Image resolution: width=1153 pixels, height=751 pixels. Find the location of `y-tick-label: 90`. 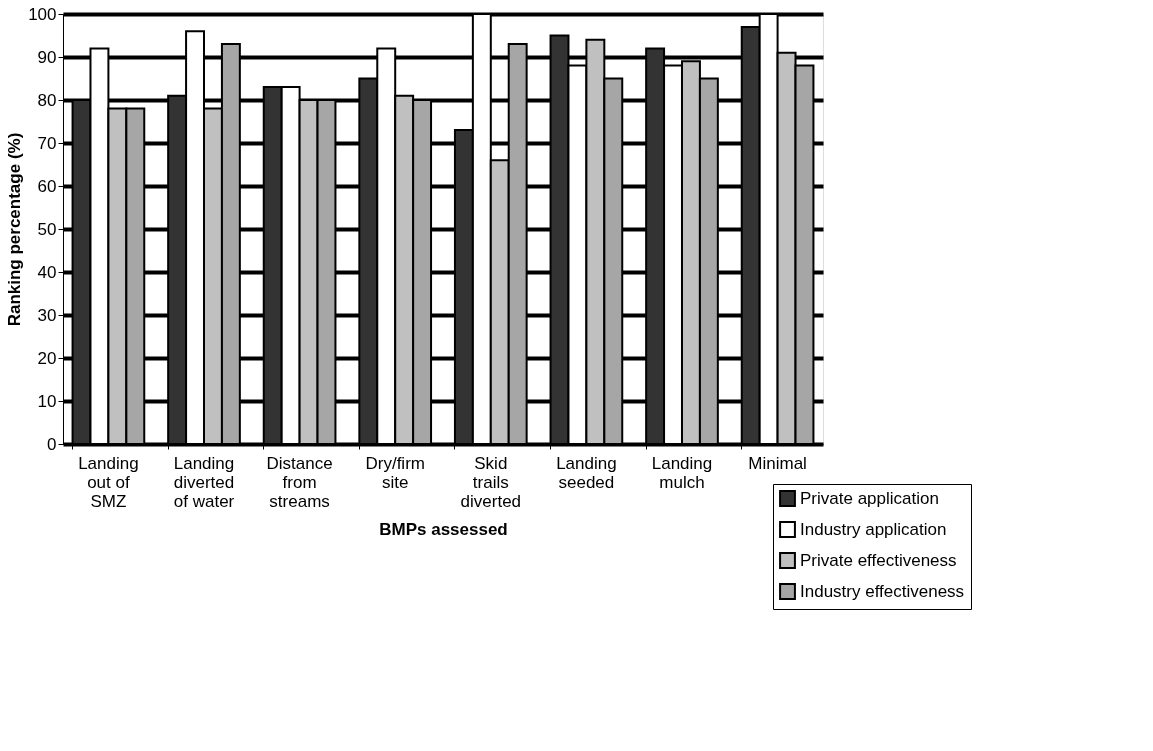

y-tick-label: 90 is located at coordinates (47, 57).